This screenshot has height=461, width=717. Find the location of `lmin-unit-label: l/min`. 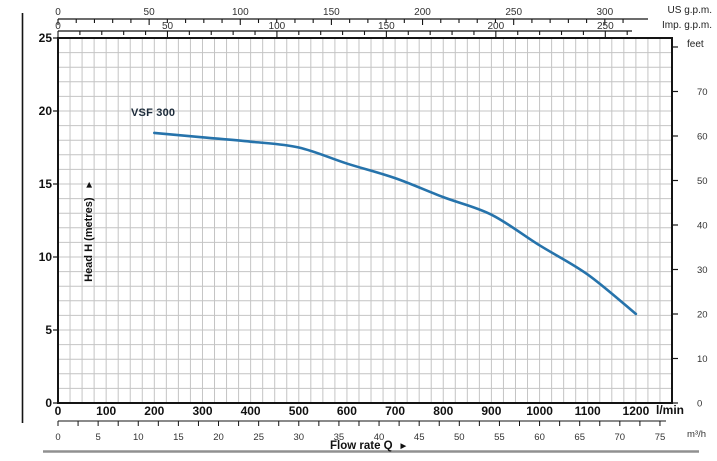

lmin-unit-label: l/min is located at coordinates (670, 410).